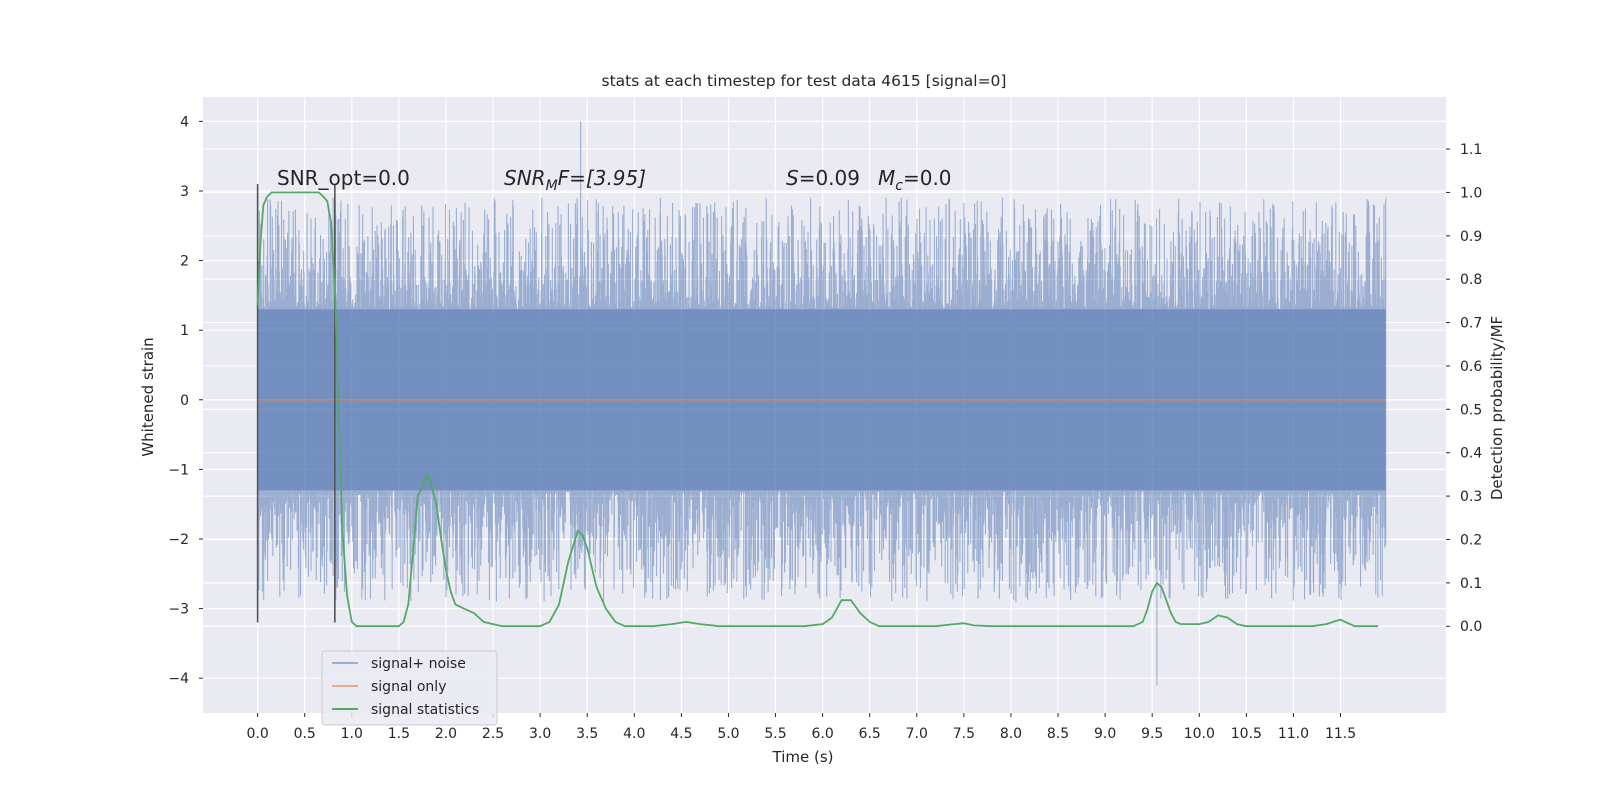  Describe the element at coordinates (1471, 150) in the screenshot. I see `y2-tick-label: 1.1` at that location.